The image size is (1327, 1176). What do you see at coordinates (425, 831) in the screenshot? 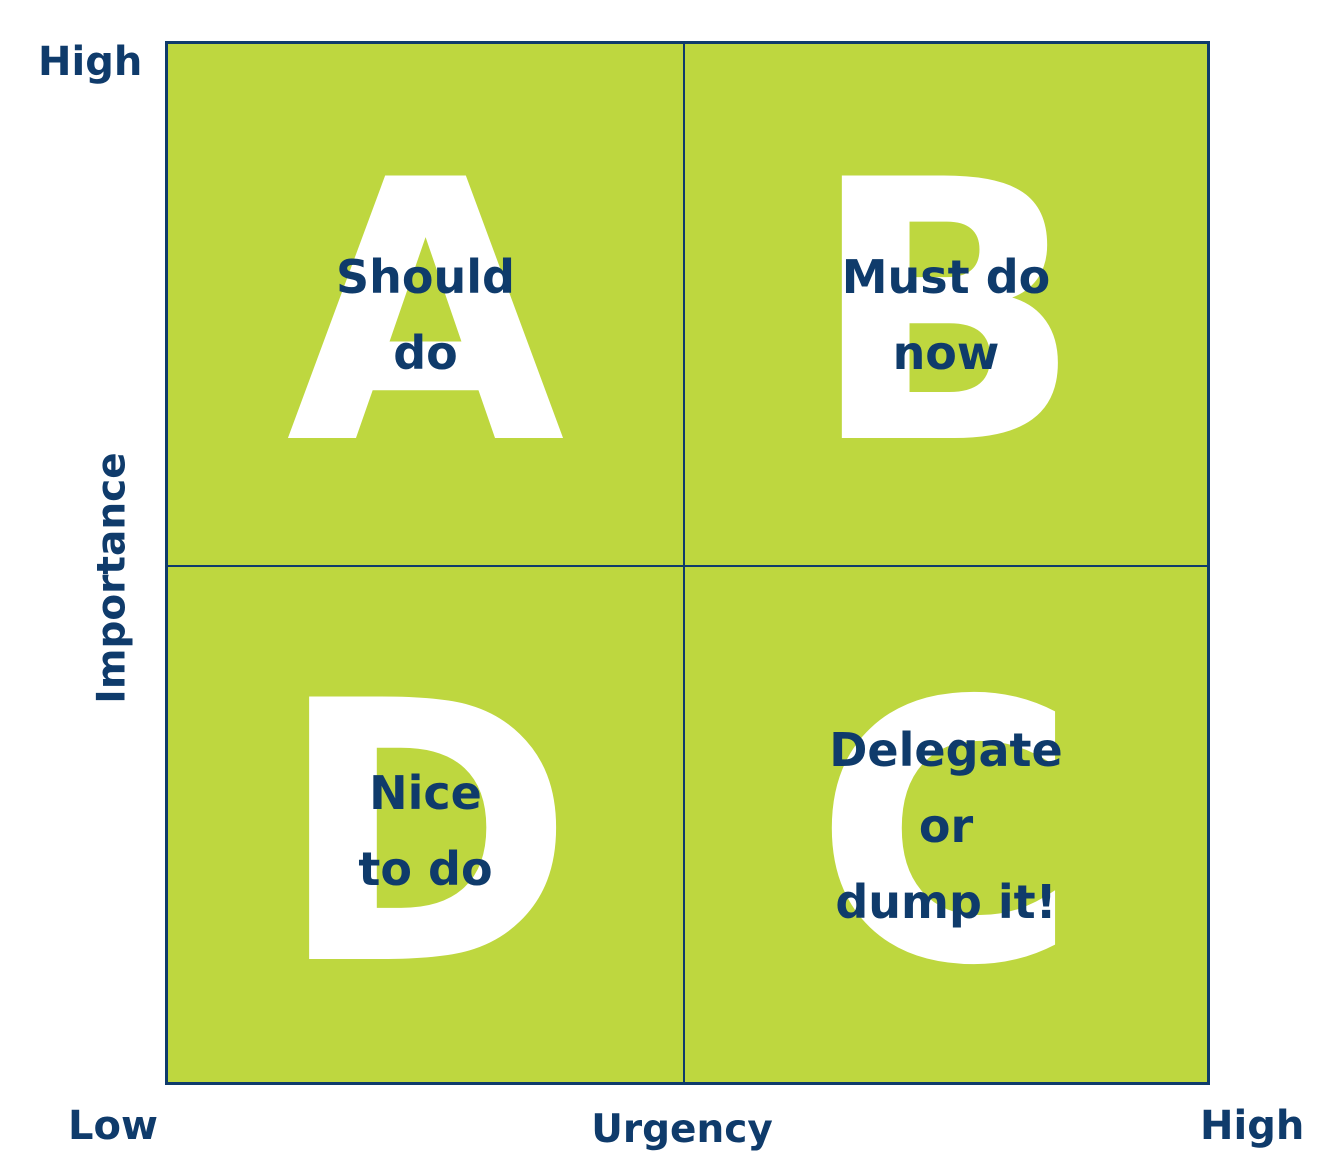
I see `quadrant-d-label: Nice to do` at bounding box center [425, 831].